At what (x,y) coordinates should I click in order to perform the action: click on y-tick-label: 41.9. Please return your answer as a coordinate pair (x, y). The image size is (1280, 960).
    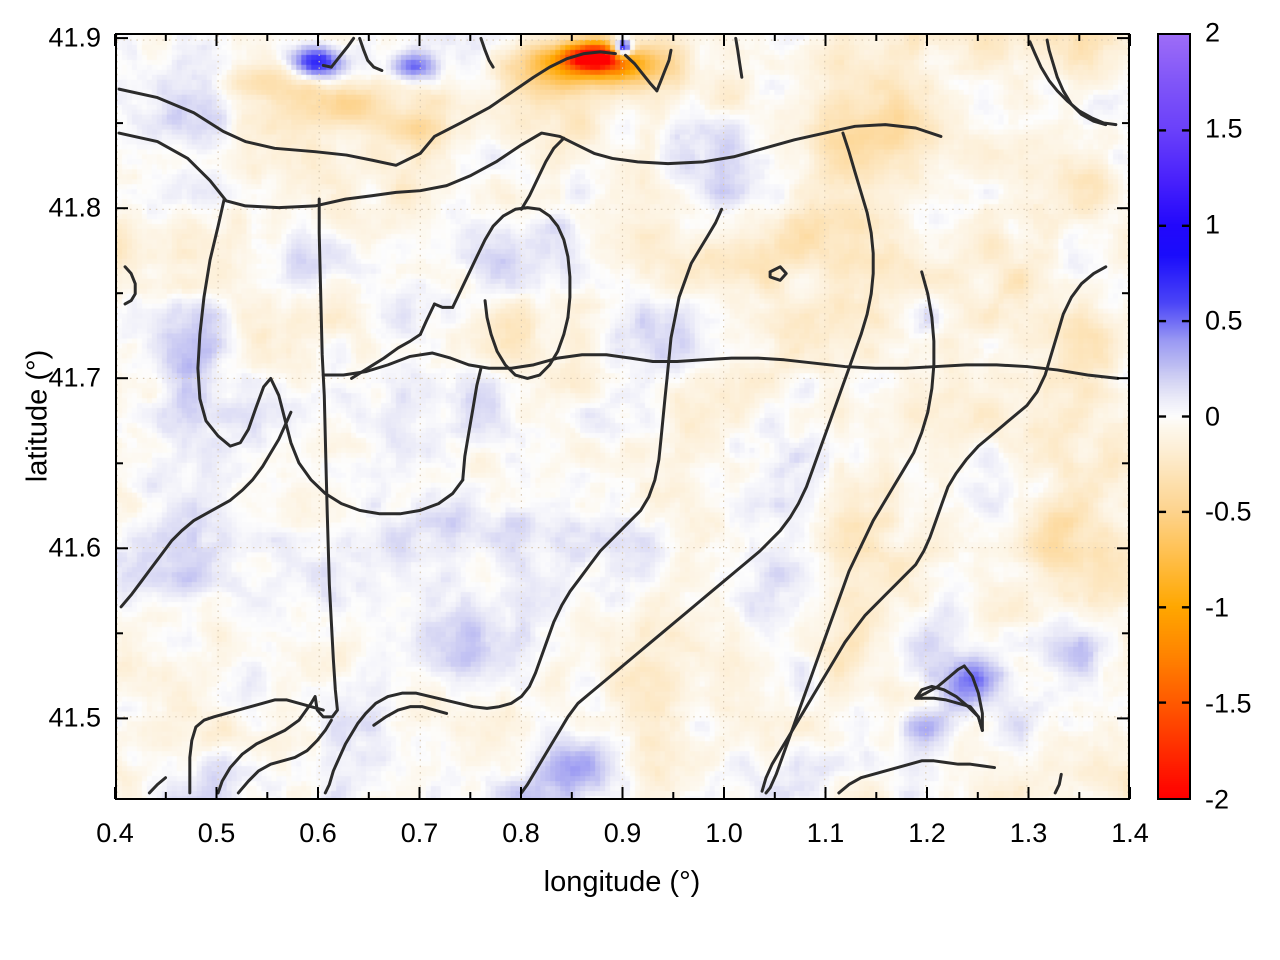
    Looking at the image, I should click on (74, 37).